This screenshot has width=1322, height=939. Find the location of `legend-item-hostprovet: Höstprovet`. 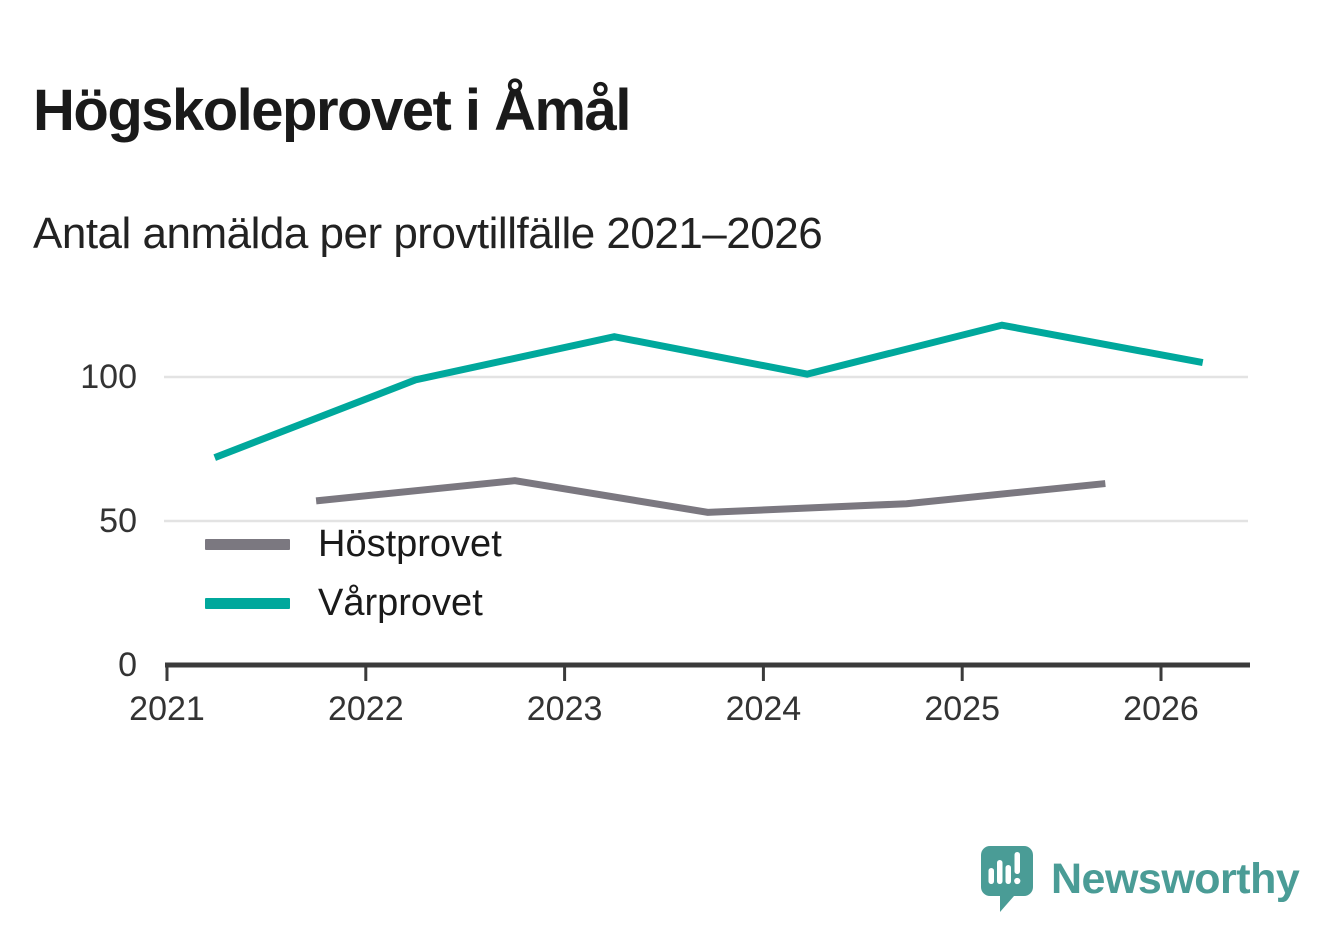

legend-item-hostprovet: Höstprovet is located at coordinates (353, 544).